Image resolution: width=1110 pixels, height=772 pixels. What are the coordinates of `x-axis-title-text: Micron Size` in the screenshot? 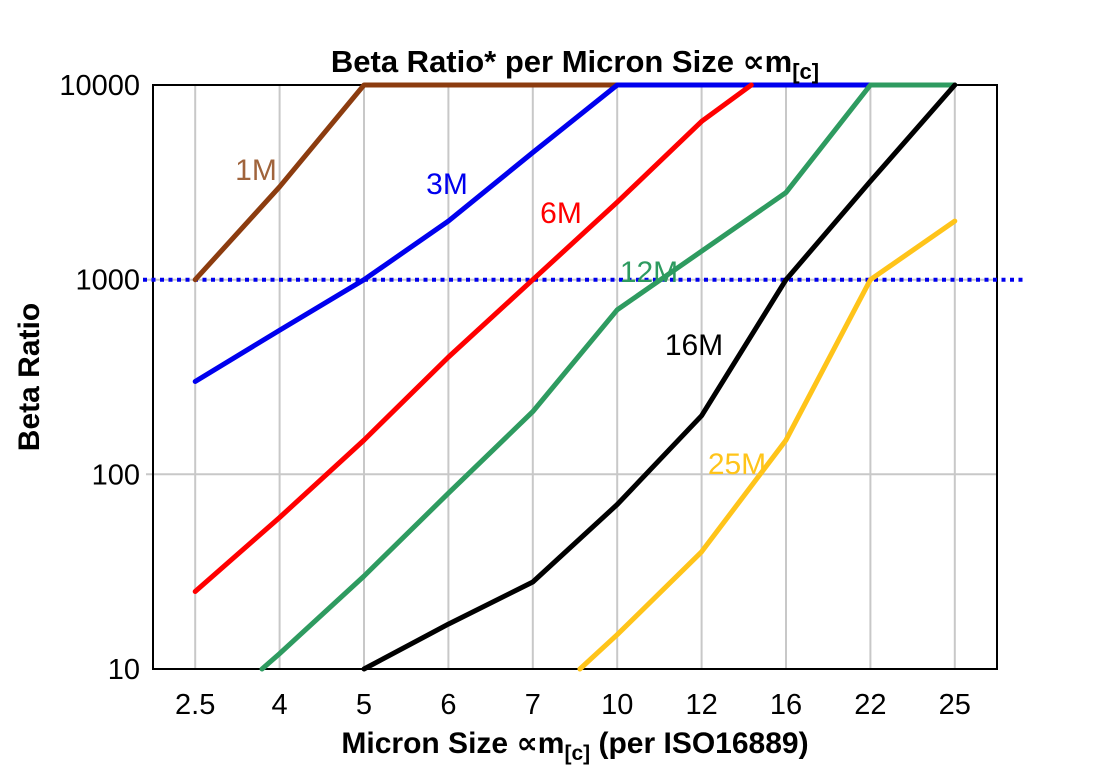 It's located at (429, 743).